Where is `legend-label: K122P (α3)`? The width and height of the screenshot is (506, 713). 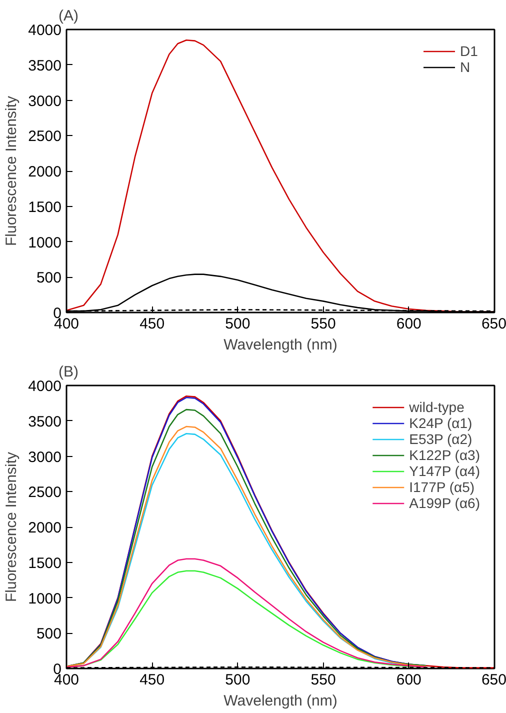 legend-label: K122P (α3) is located at coordinates (444, 455).